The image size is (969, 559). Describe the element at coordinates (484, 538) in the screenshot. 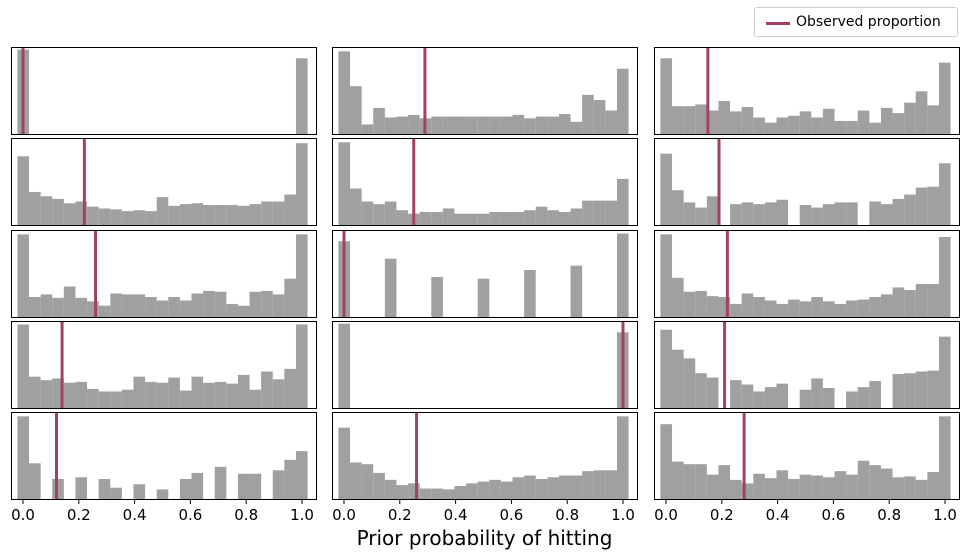

I see `x-axis-label: Prior probability of hitting` at that location.